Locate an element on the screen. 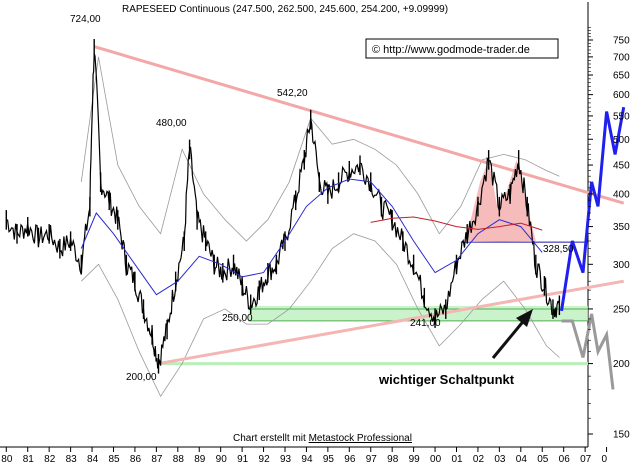 The width and height of the screenshot is (636, 464). y-axis-ticks: 150 200 250 300 350 400 450 500 550 600 650 700 750 is located at coordinates (609, 233).